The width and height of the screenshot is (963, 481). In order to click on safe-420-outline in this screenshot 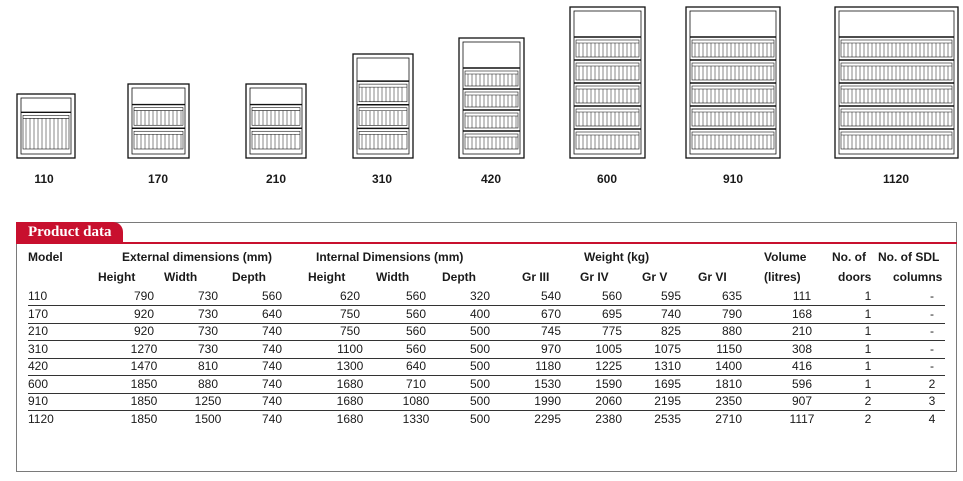, I will do `click(491, 98)`.